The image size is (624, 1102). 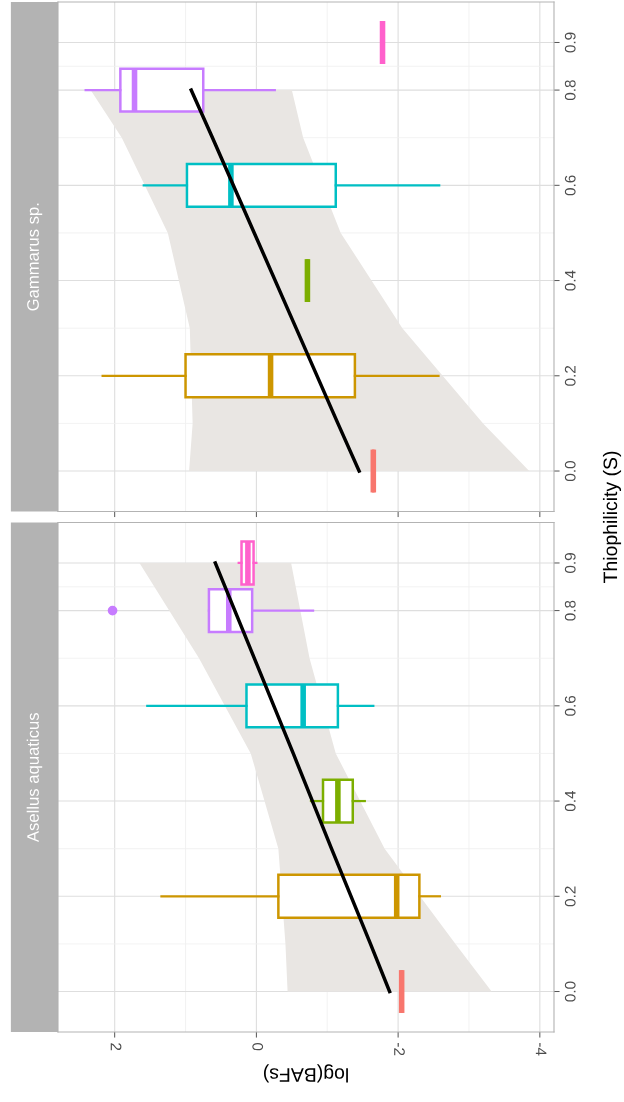 What do you see at coordinates (34, 778) in the screenshot?
I see `text: Asellus aquaticus` at bounding box center [34, 778].